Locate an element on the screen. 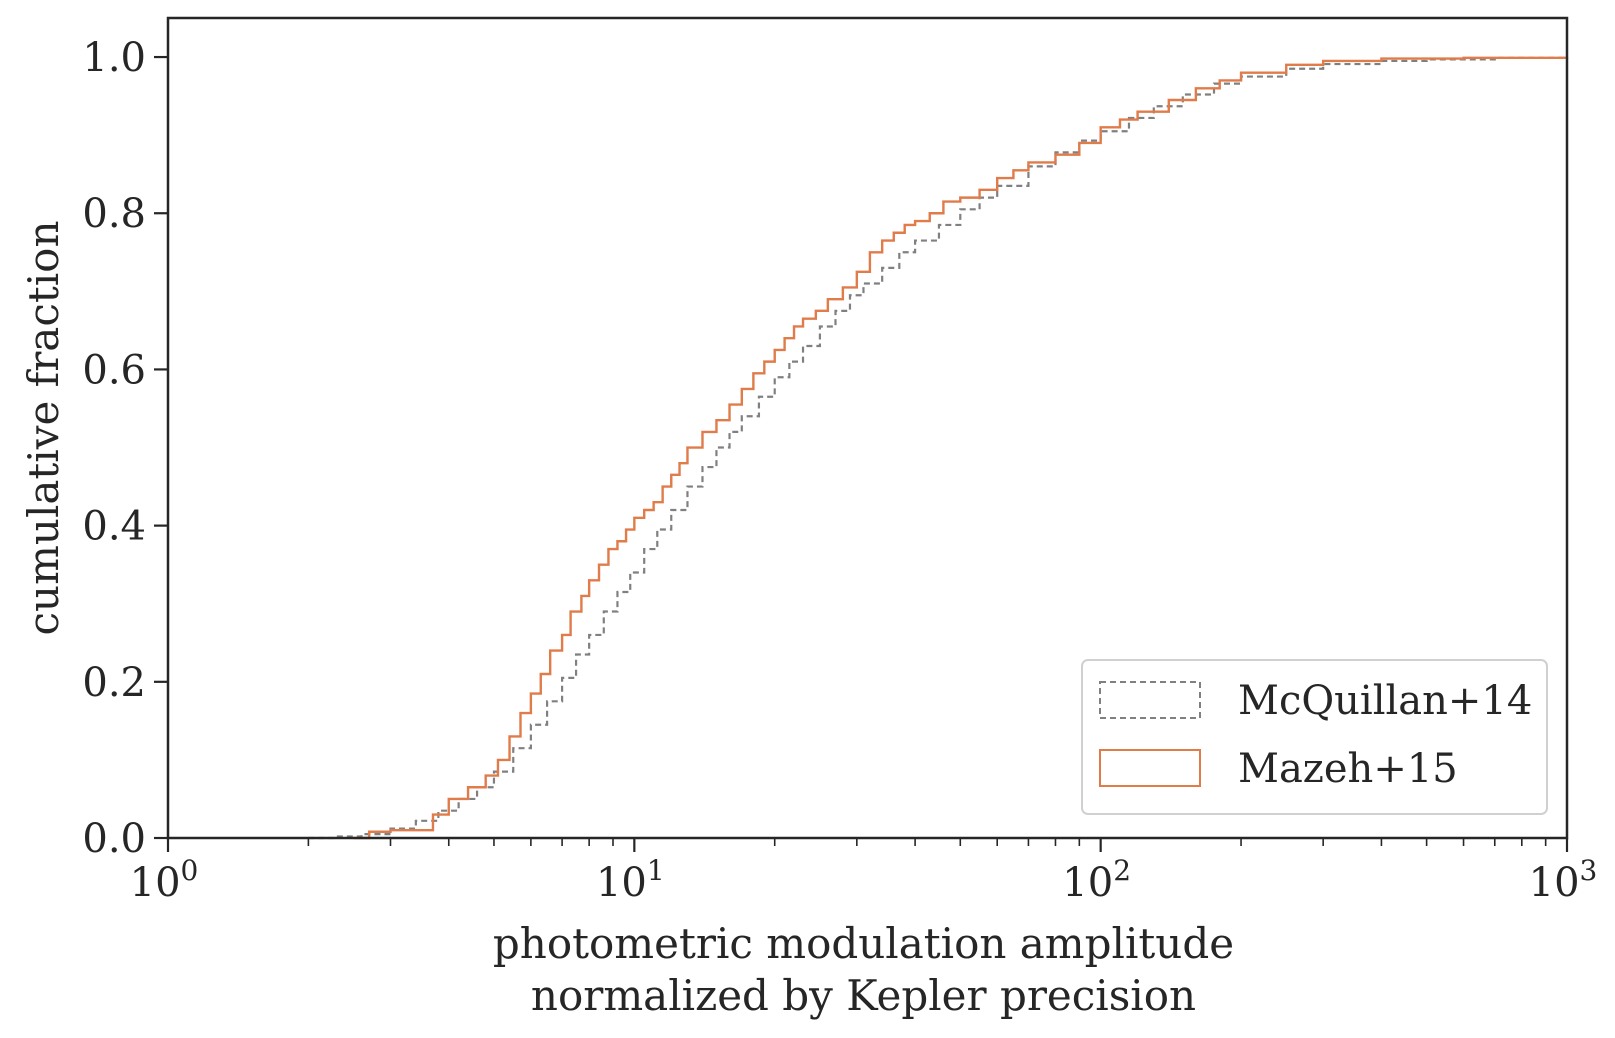 The height and width of the screenshot is (1038, 1615). legend-box is located at coordinates (1314, 737).